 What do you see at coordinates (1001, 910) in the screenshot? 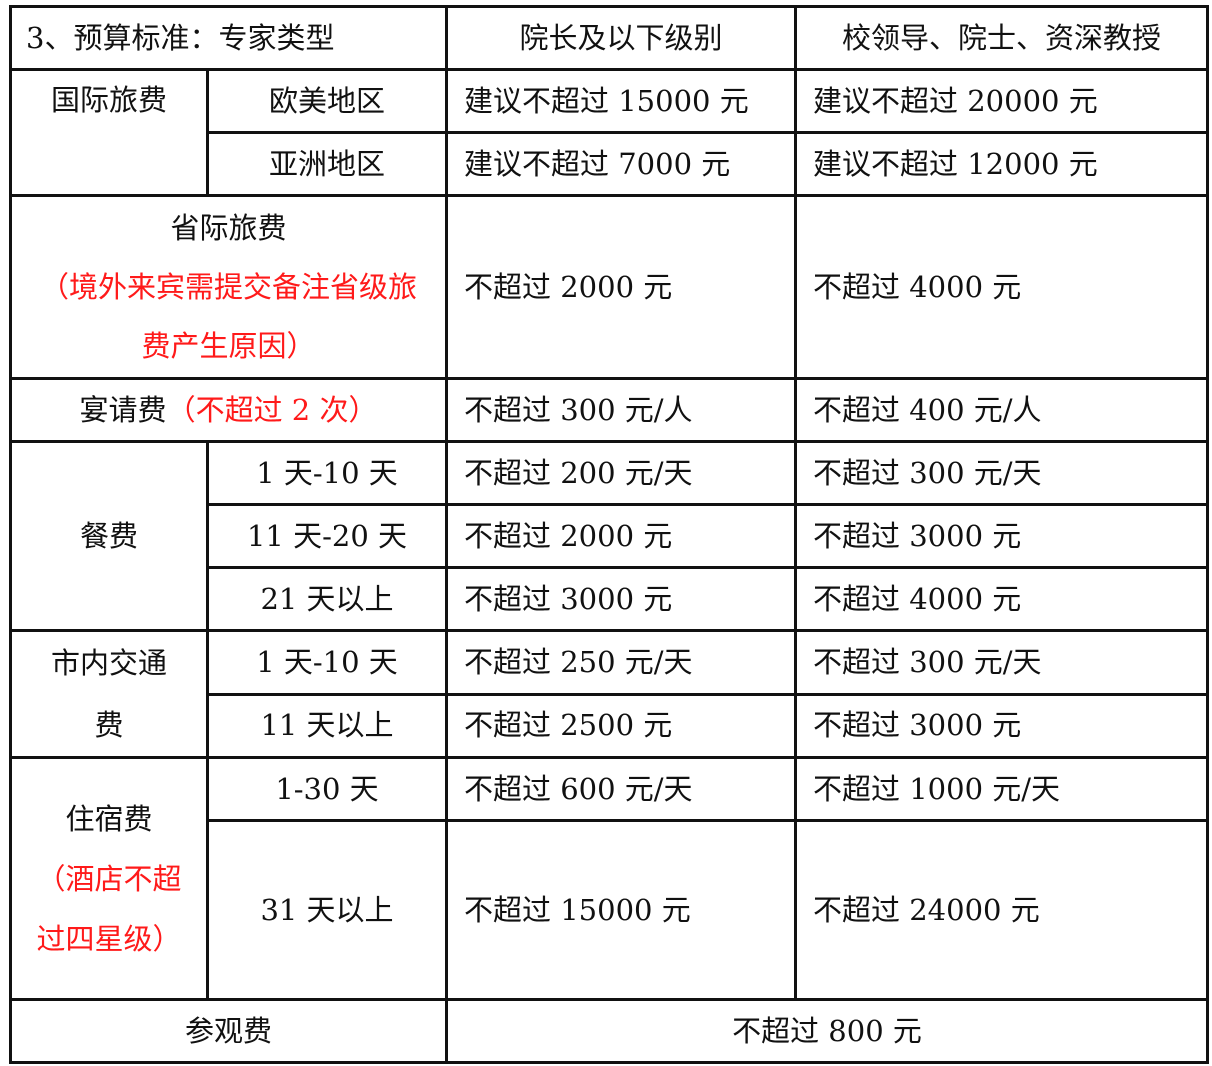
I see `value-b: 不超过 24000 元` at bounding box center [1001, 910].